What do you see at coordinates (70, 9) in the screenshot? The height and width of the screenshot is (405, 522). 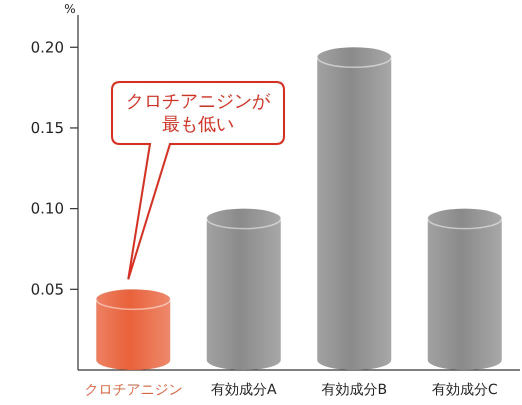 I see `y-axis-title: %` at bounding box center [70, 9].